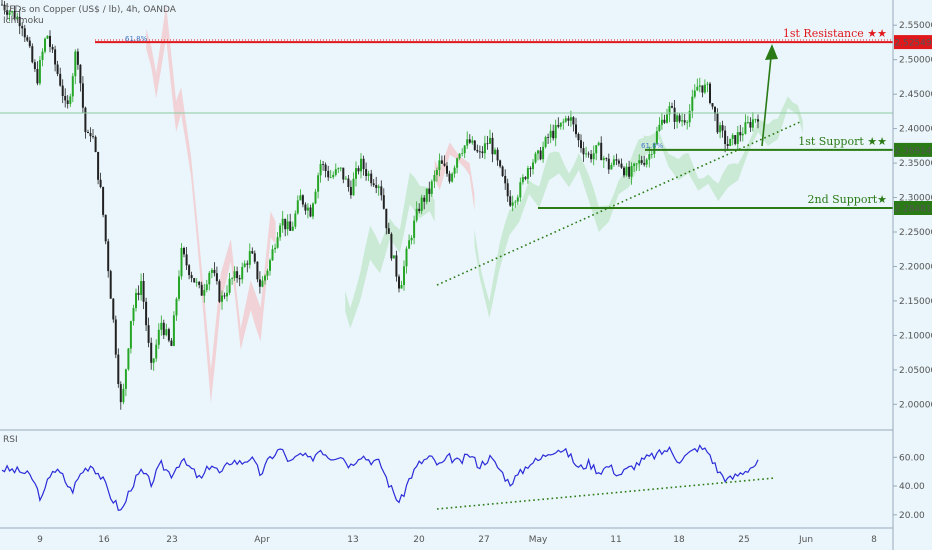 Image resolution: width=932 pixels, height=550 pixels. I want to click on time-tick-label: 9, so click(40, 540).